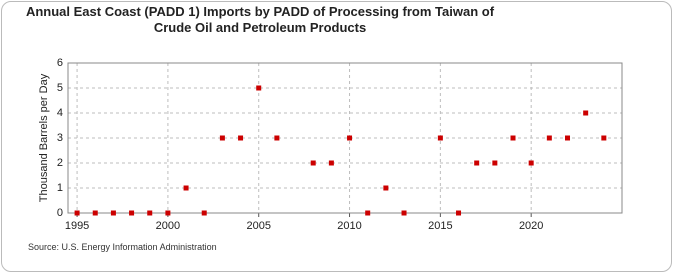 Image resolution: width=675 pixels, height=275 pixels. What do you see at coordinates (60, 163) in the screenshot?
I see `y-tick-label: 2` at bounding box center [60, 163].